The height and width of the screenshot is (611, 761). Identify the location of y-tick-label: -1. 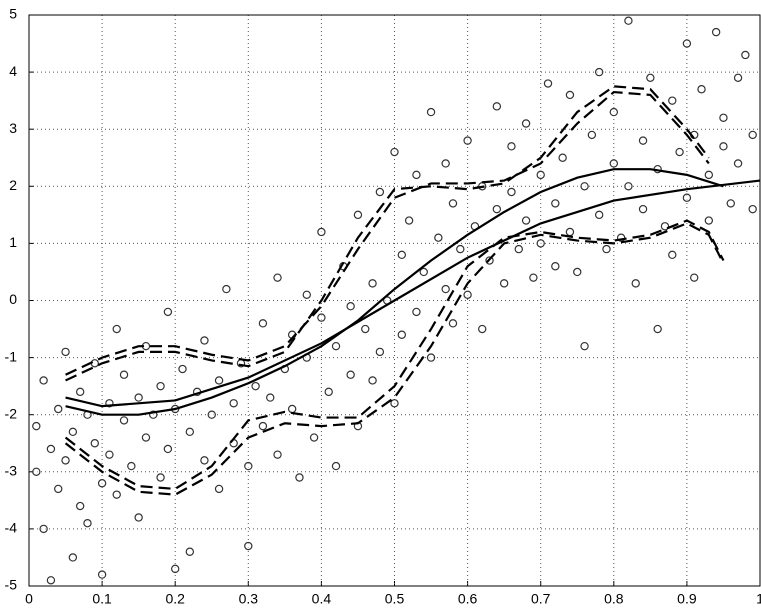
(11, 356).